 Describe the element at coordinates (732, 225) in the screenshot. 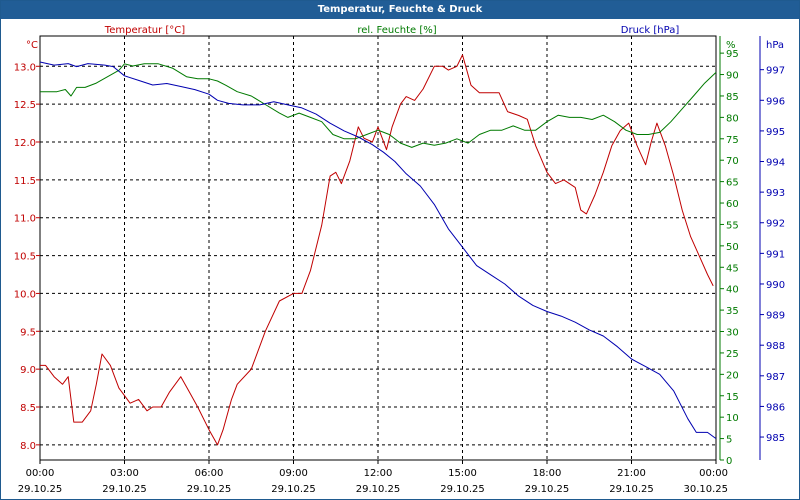

I see `humidity-tick-label: 55` at that location.